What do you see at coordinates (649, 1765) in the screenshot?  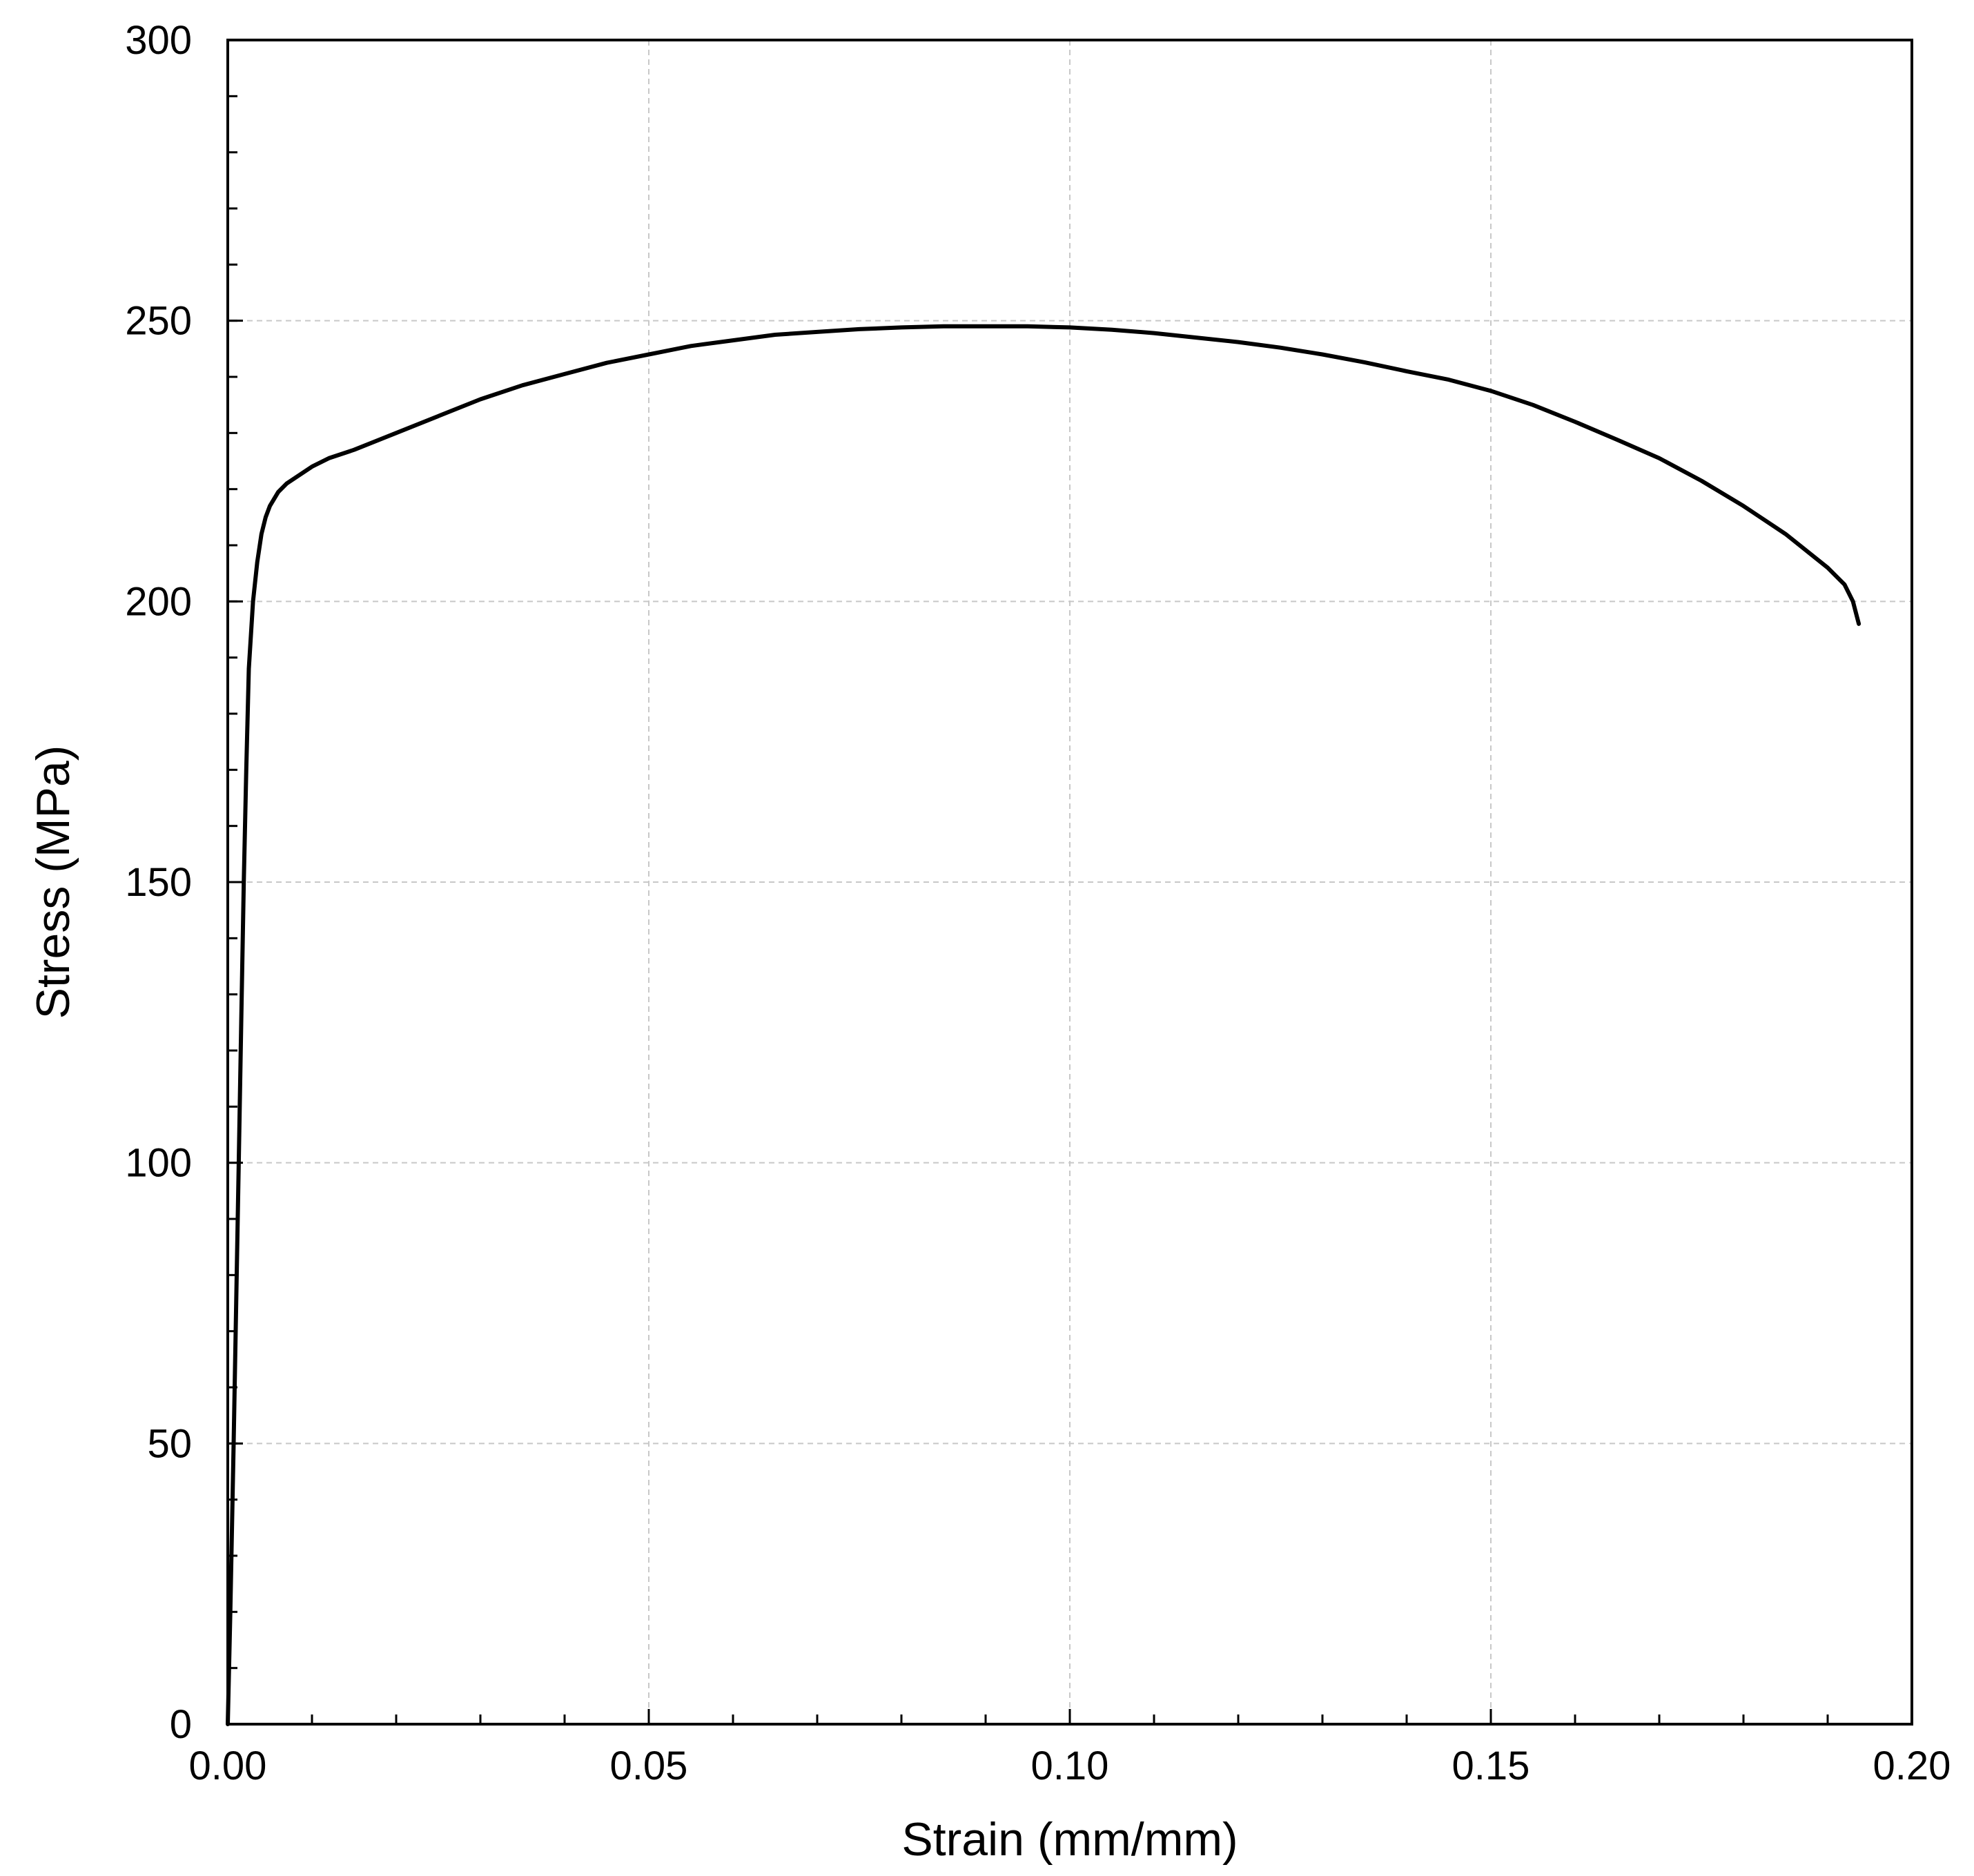 I see `x-tick-label: 0.05` at bounding box center [649, 1765].